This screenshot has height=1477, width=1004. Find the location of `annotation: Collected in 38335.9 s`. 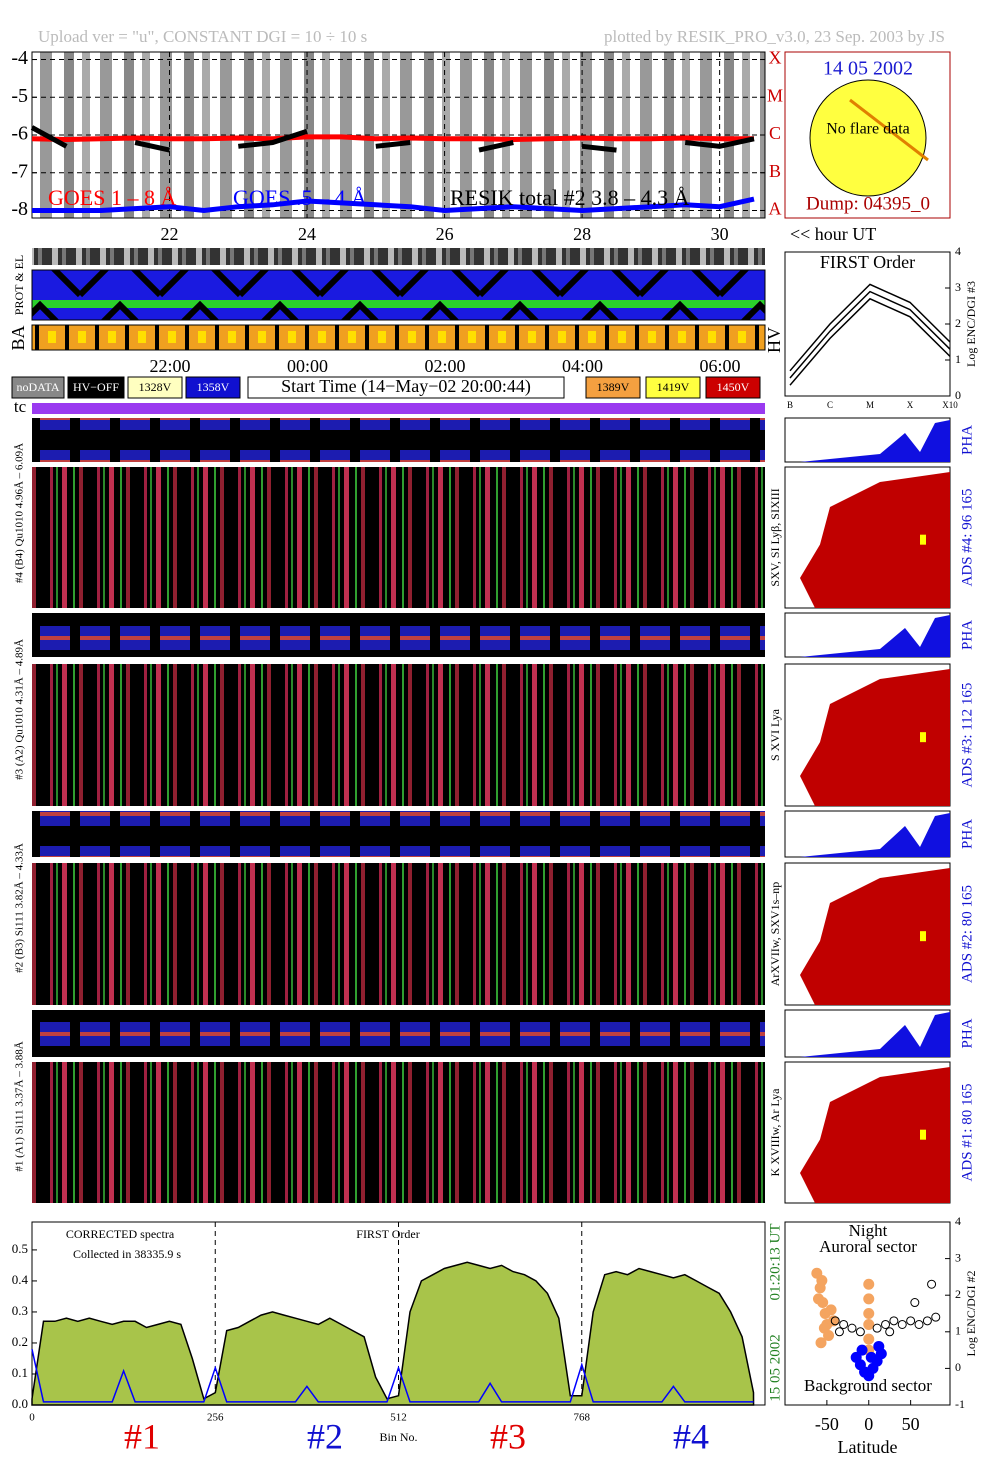

annotation: Collected in 38335.9 s is located at coordinates (127, 1254).